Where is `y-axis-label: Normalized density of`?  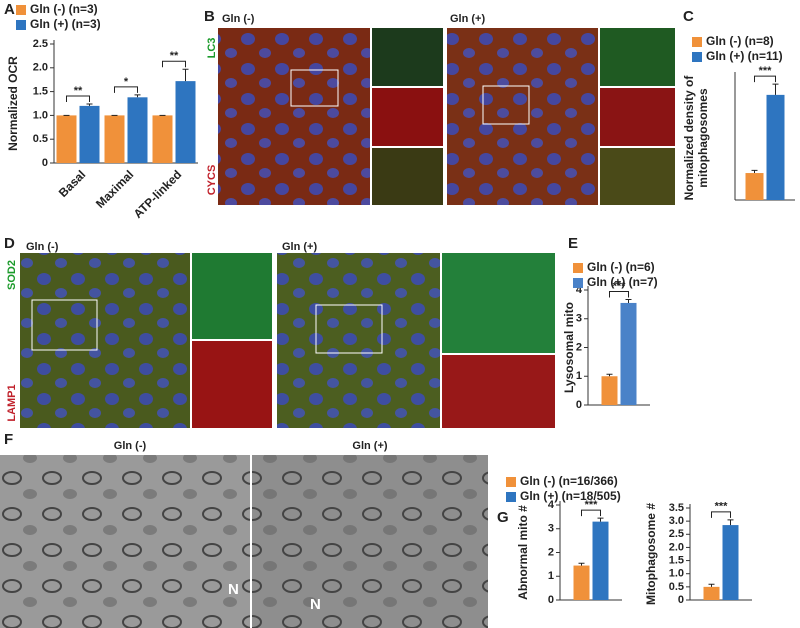 y-axis-label: Normalized density of is located at coordinates (689, 138).